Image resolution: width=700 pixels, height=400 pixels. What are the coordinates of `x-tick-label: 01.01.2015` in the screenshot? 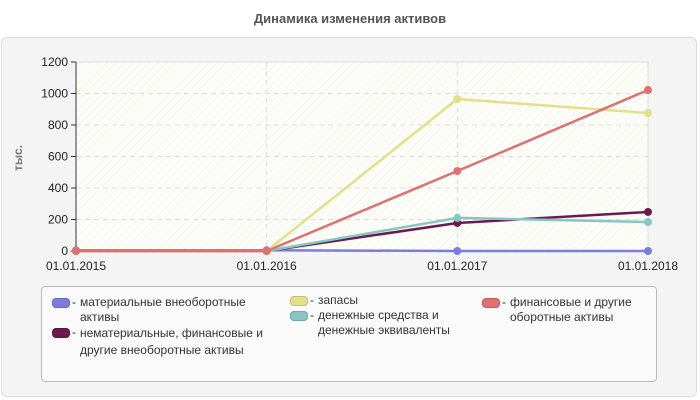 It's located at (76, 266).